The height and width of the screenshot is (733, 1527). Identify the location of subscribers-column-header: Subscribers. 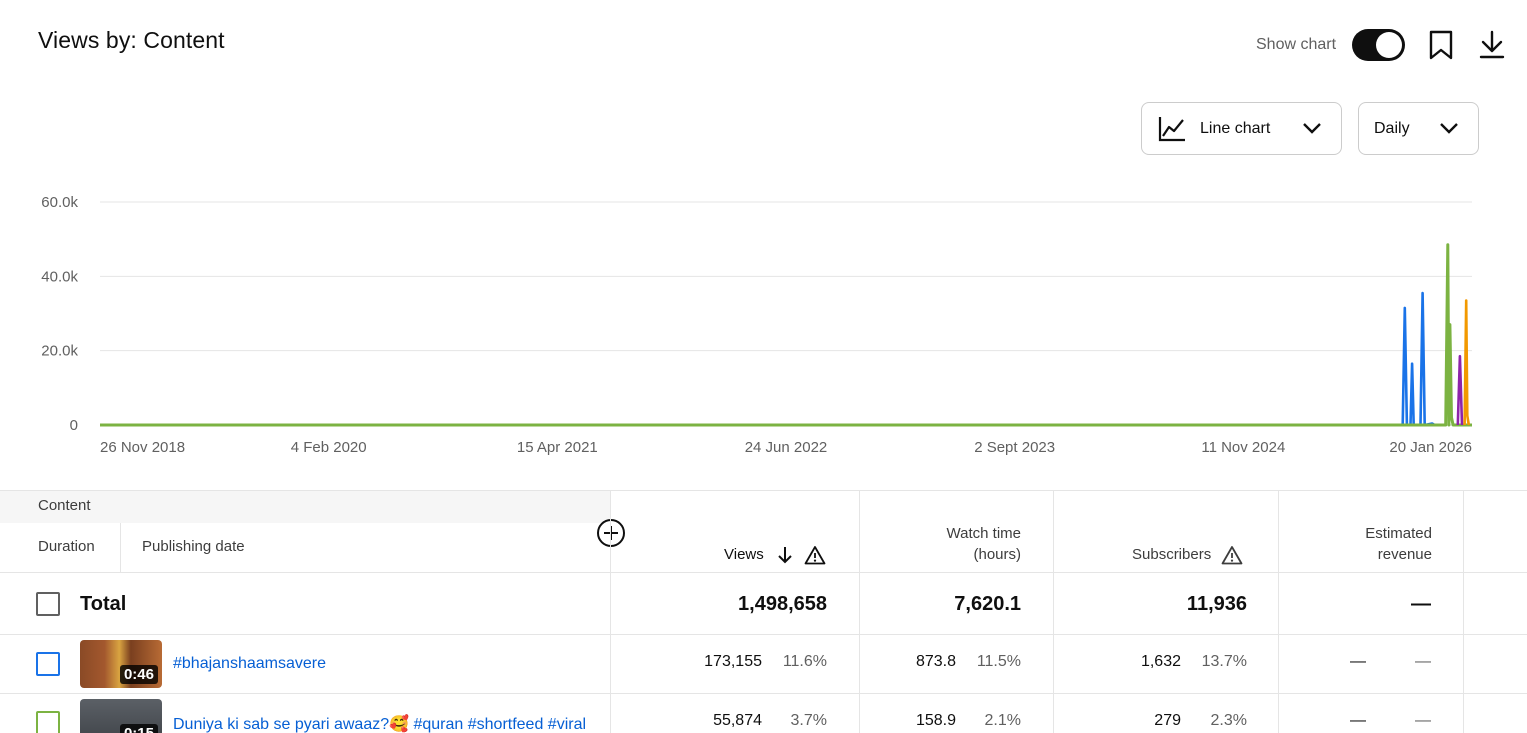
(1187, 554).